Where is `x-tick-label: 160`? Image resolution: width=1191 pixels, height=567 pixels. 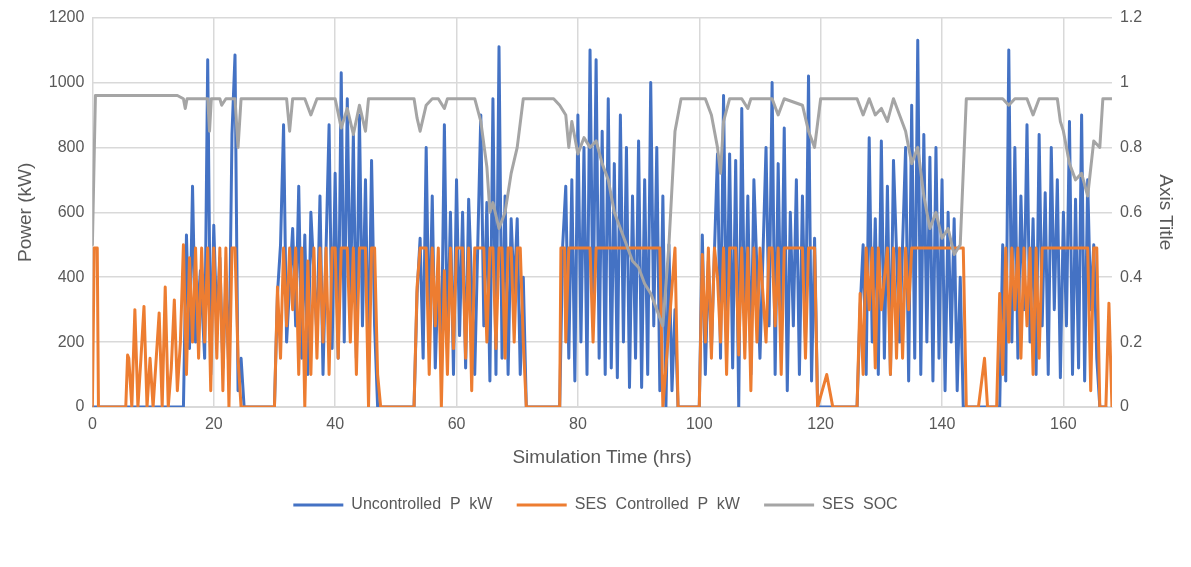 x-tick-label: 160 is located at coordinates (1063, 424).